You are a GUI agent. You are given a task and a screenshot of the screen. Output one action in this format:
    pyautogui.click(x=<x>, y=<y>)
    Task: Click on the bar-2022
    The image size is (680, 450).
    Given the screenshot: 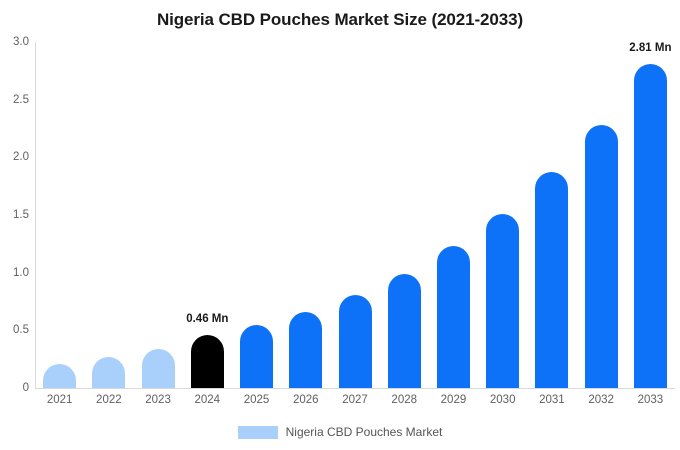 What is the action you would take?
    pyautogui.click(x=109, y=372)
    